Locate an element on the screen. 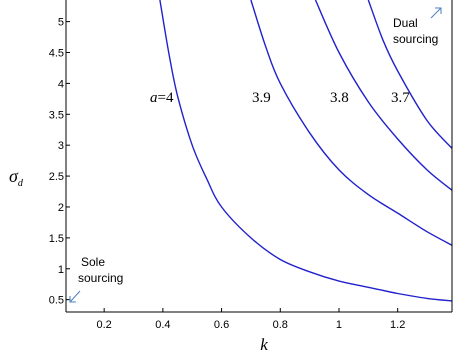 Image resolution: width=454 pixels, height=360 pixels. x-tick-label: 0.4 is located at coordinates (162, 325).